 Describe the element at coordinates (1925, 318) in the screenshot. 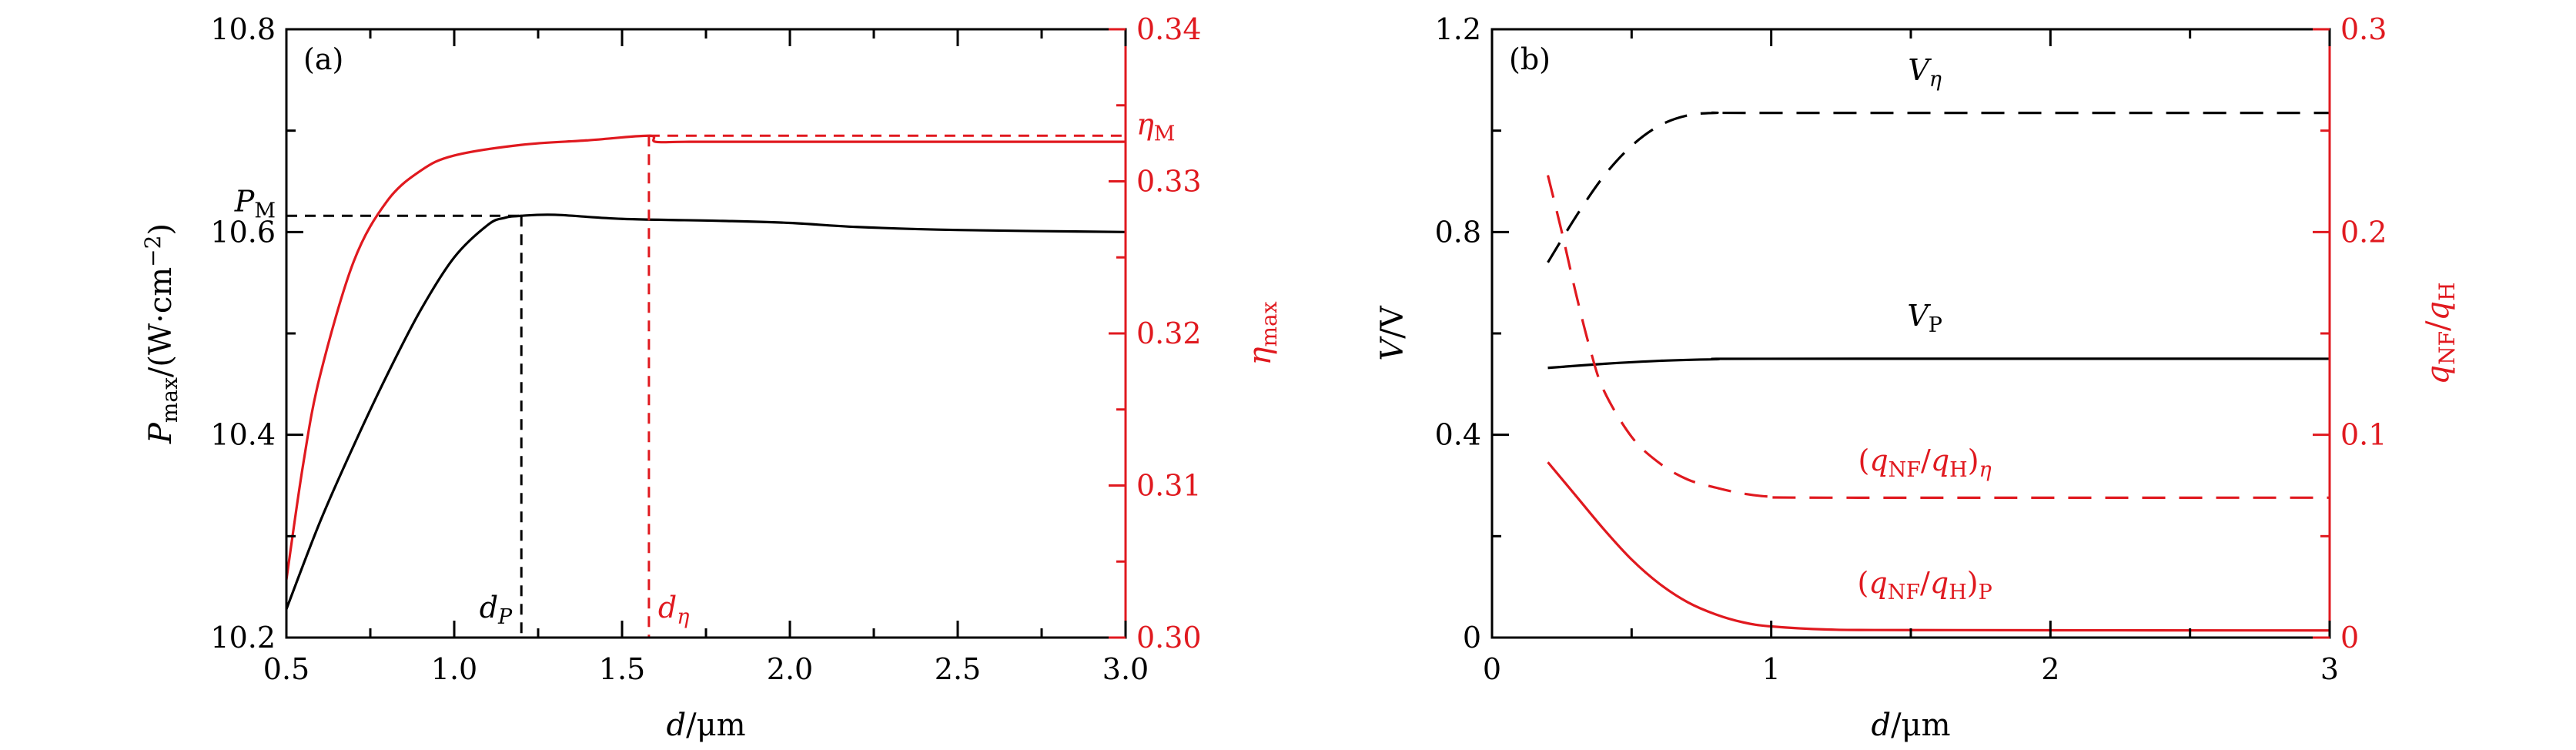

I see `series-label-V_P: VP` at that location.